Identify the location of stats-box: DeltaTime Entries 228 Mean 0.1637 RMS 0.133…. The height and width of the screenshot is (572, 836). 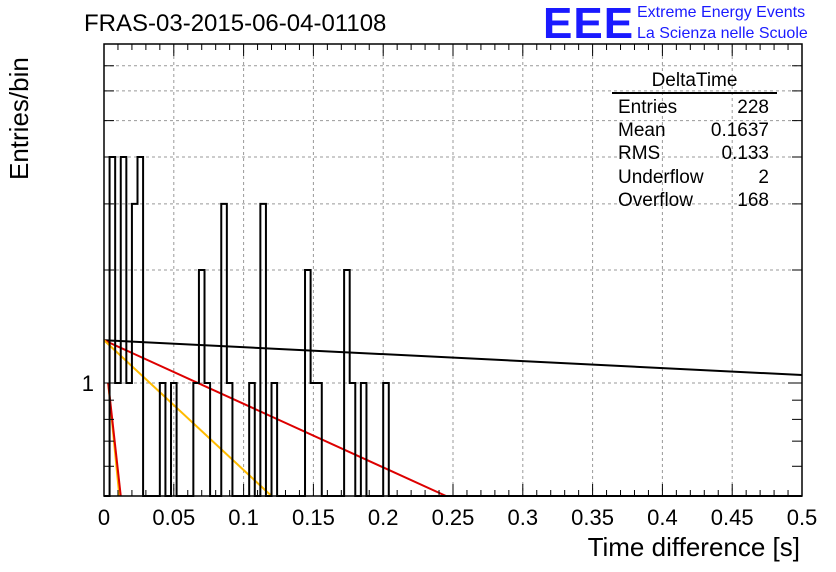
(694, 141).